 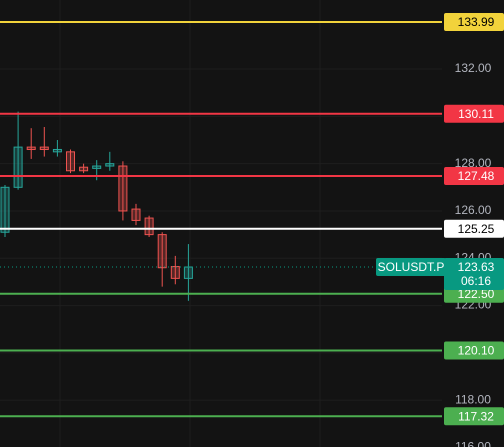 I want to click on y-tick-label: 126.00, so click(x=473, y=210).